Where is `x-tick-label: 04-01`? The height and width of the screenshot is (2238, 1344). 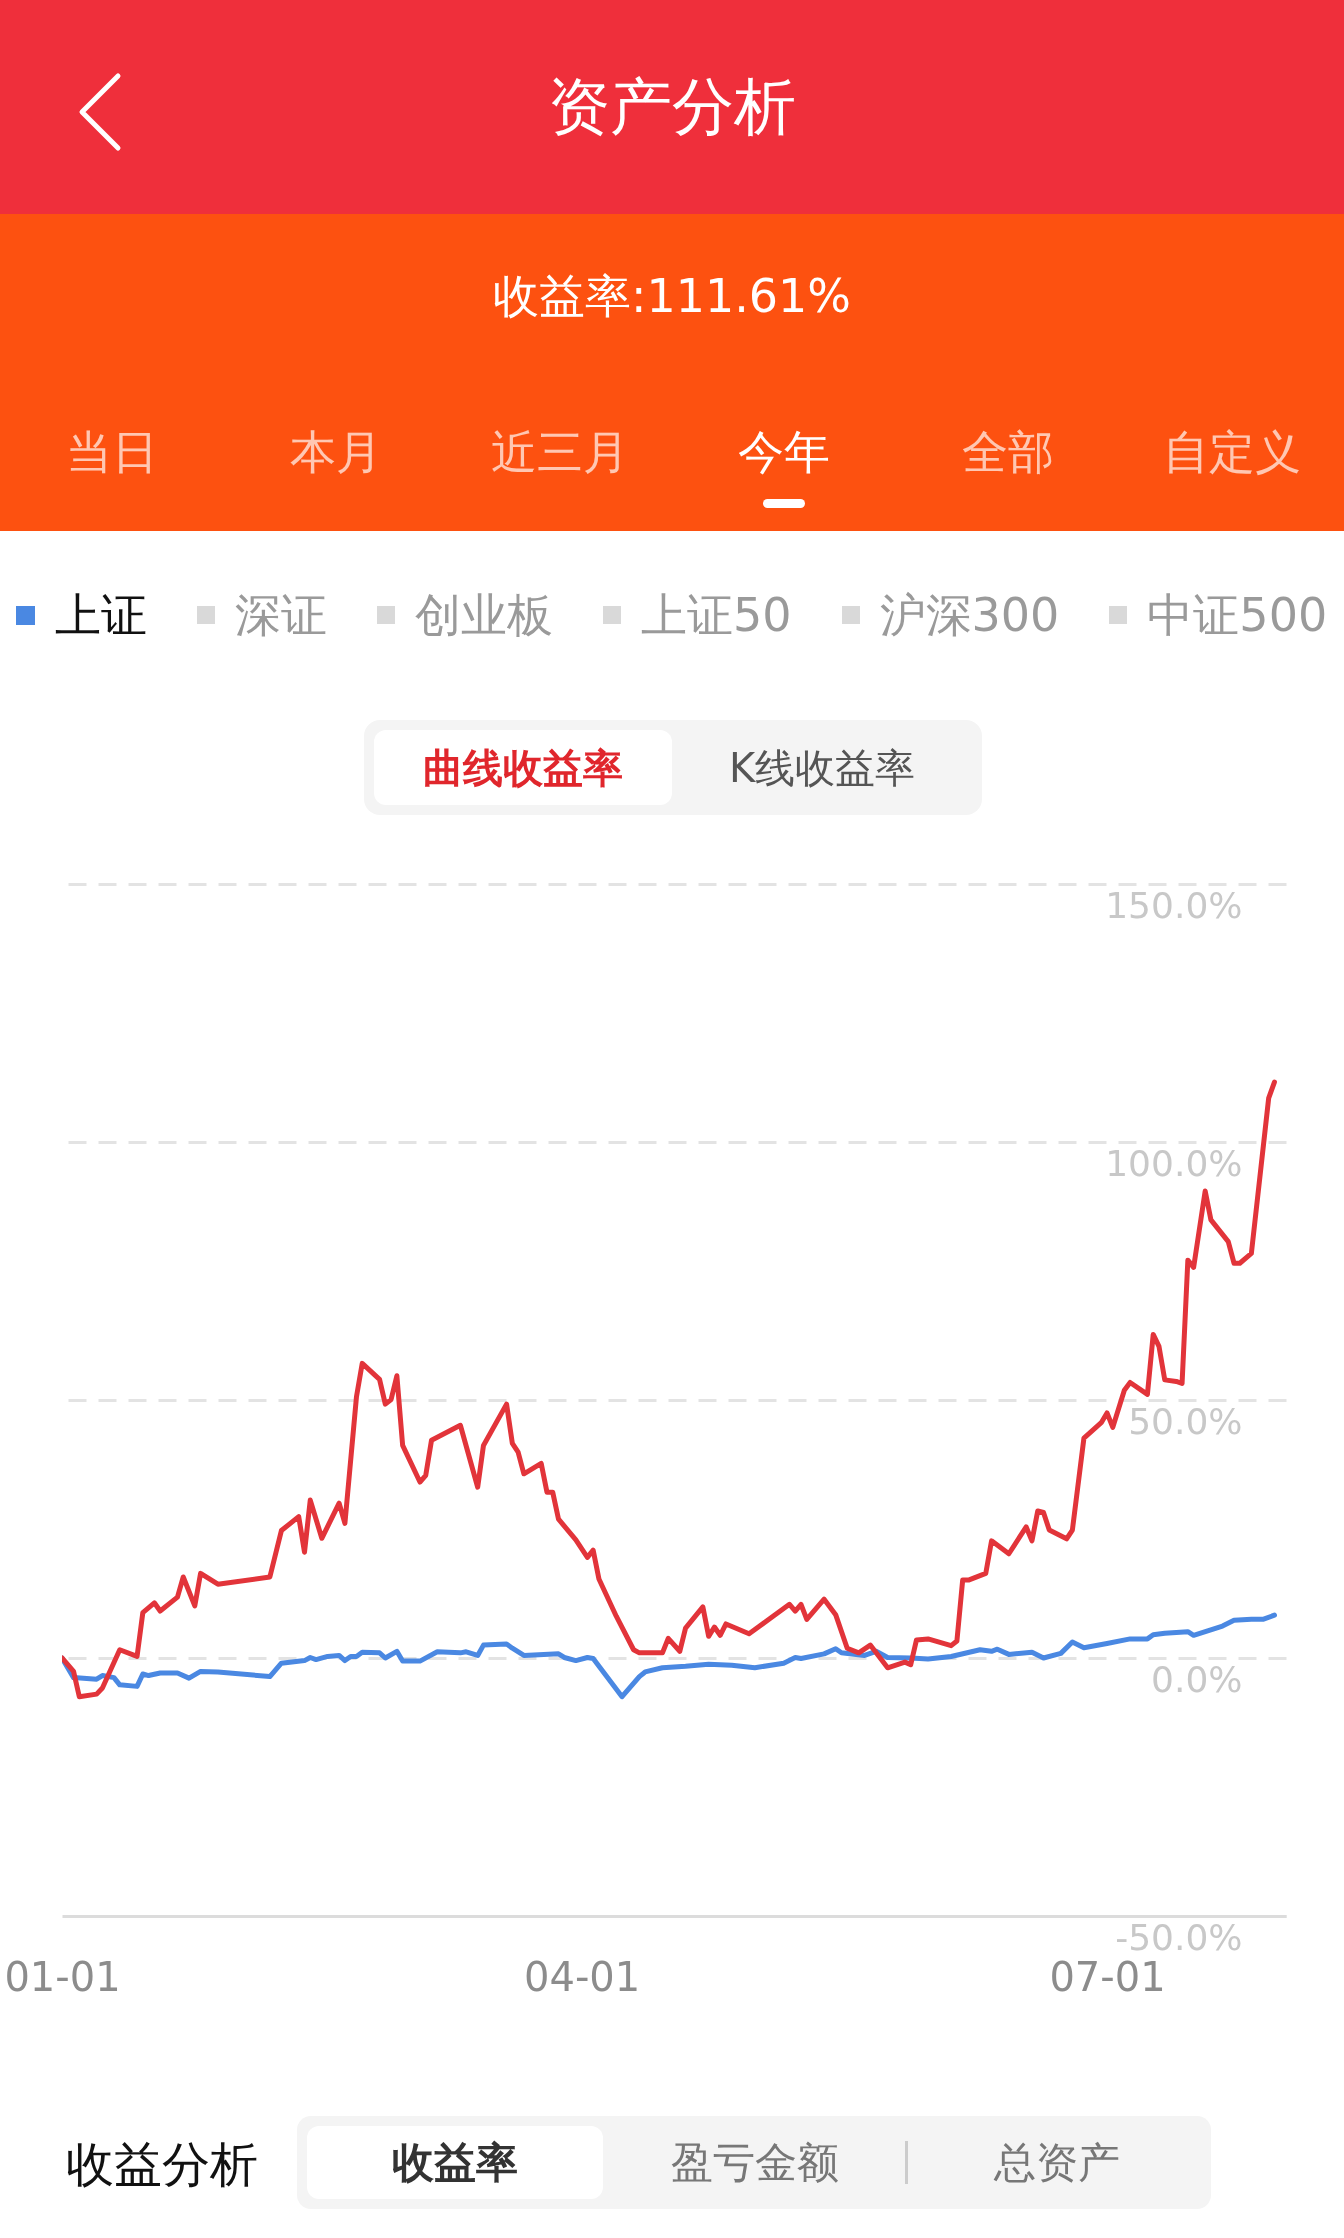
x-tick-label: 04-01 is located at coordinates (582, 1976).